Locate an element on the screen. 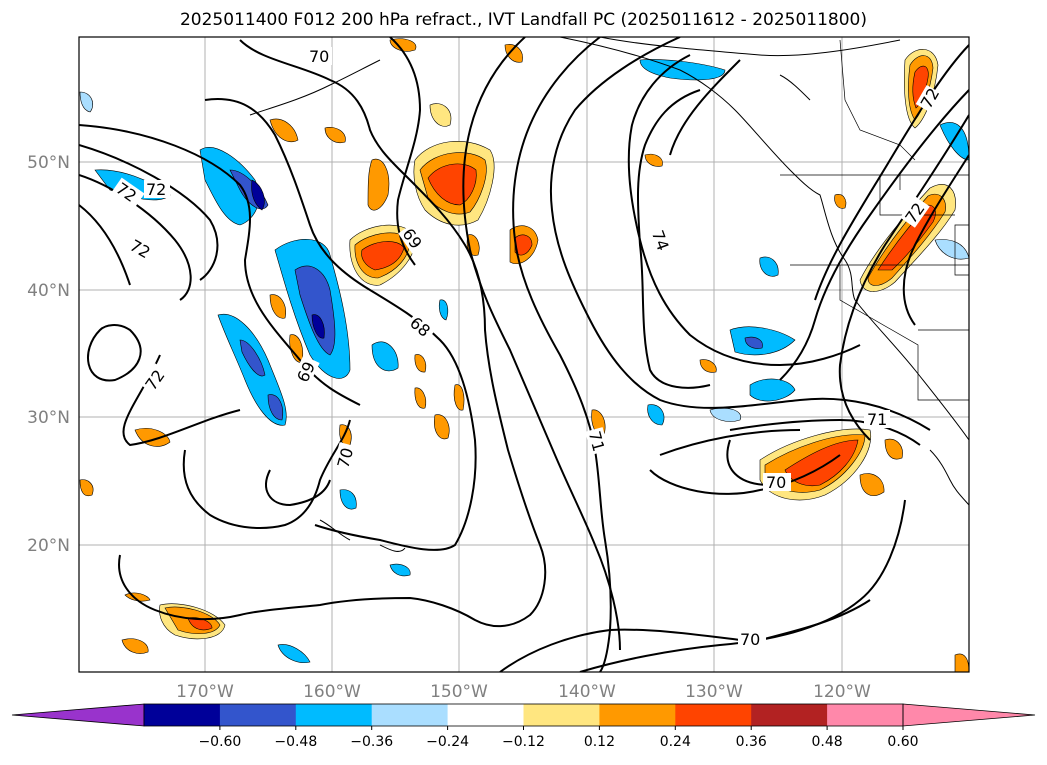 This screenshot has width=1047, height=765. colorbar-tick-label: 0.36 is located at coordinates (751, 742).